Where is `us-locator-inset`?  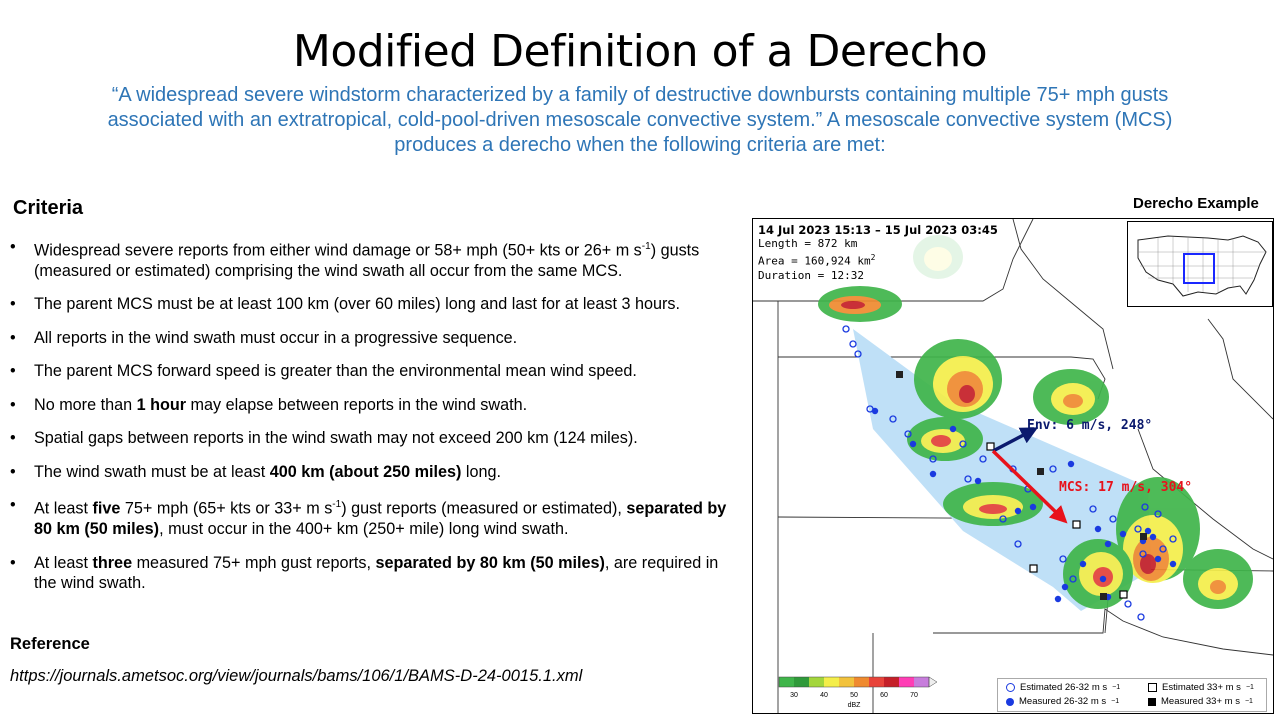
us-locator-inset is located at coordinates (1200, 264).